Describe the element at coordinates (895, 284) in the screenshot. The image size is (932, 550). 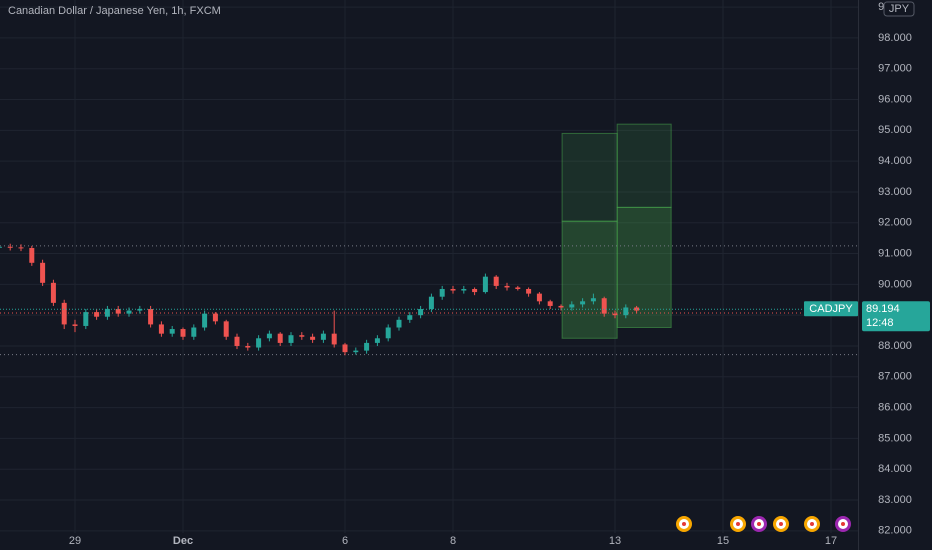
I see `y-tick-label: 90.000` at that location.